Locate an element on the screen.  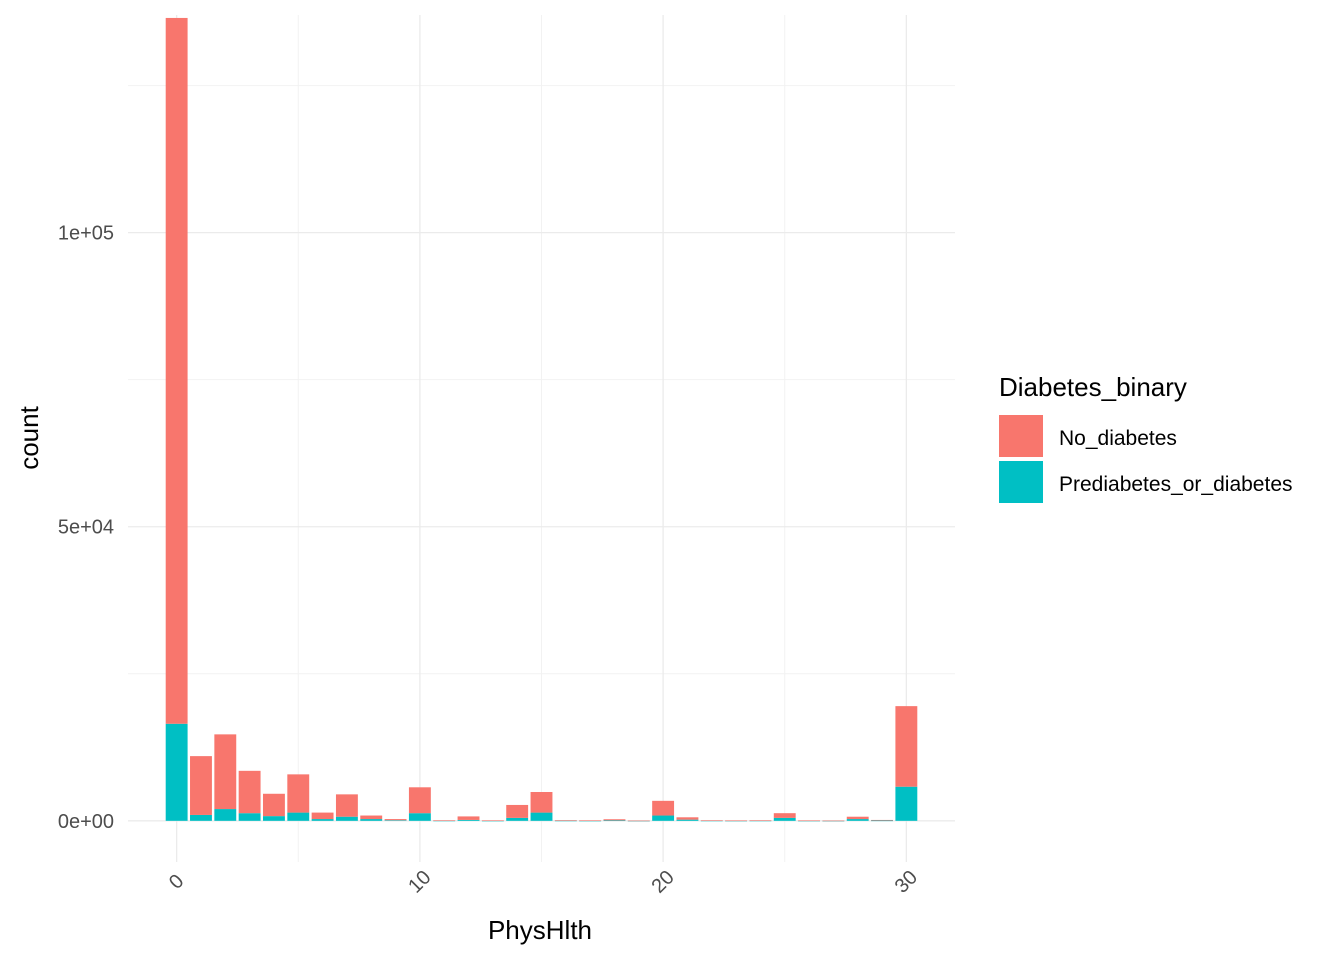
legend-swatch-prediabetes-or-diabetes is located at coordinates (1021, 482).